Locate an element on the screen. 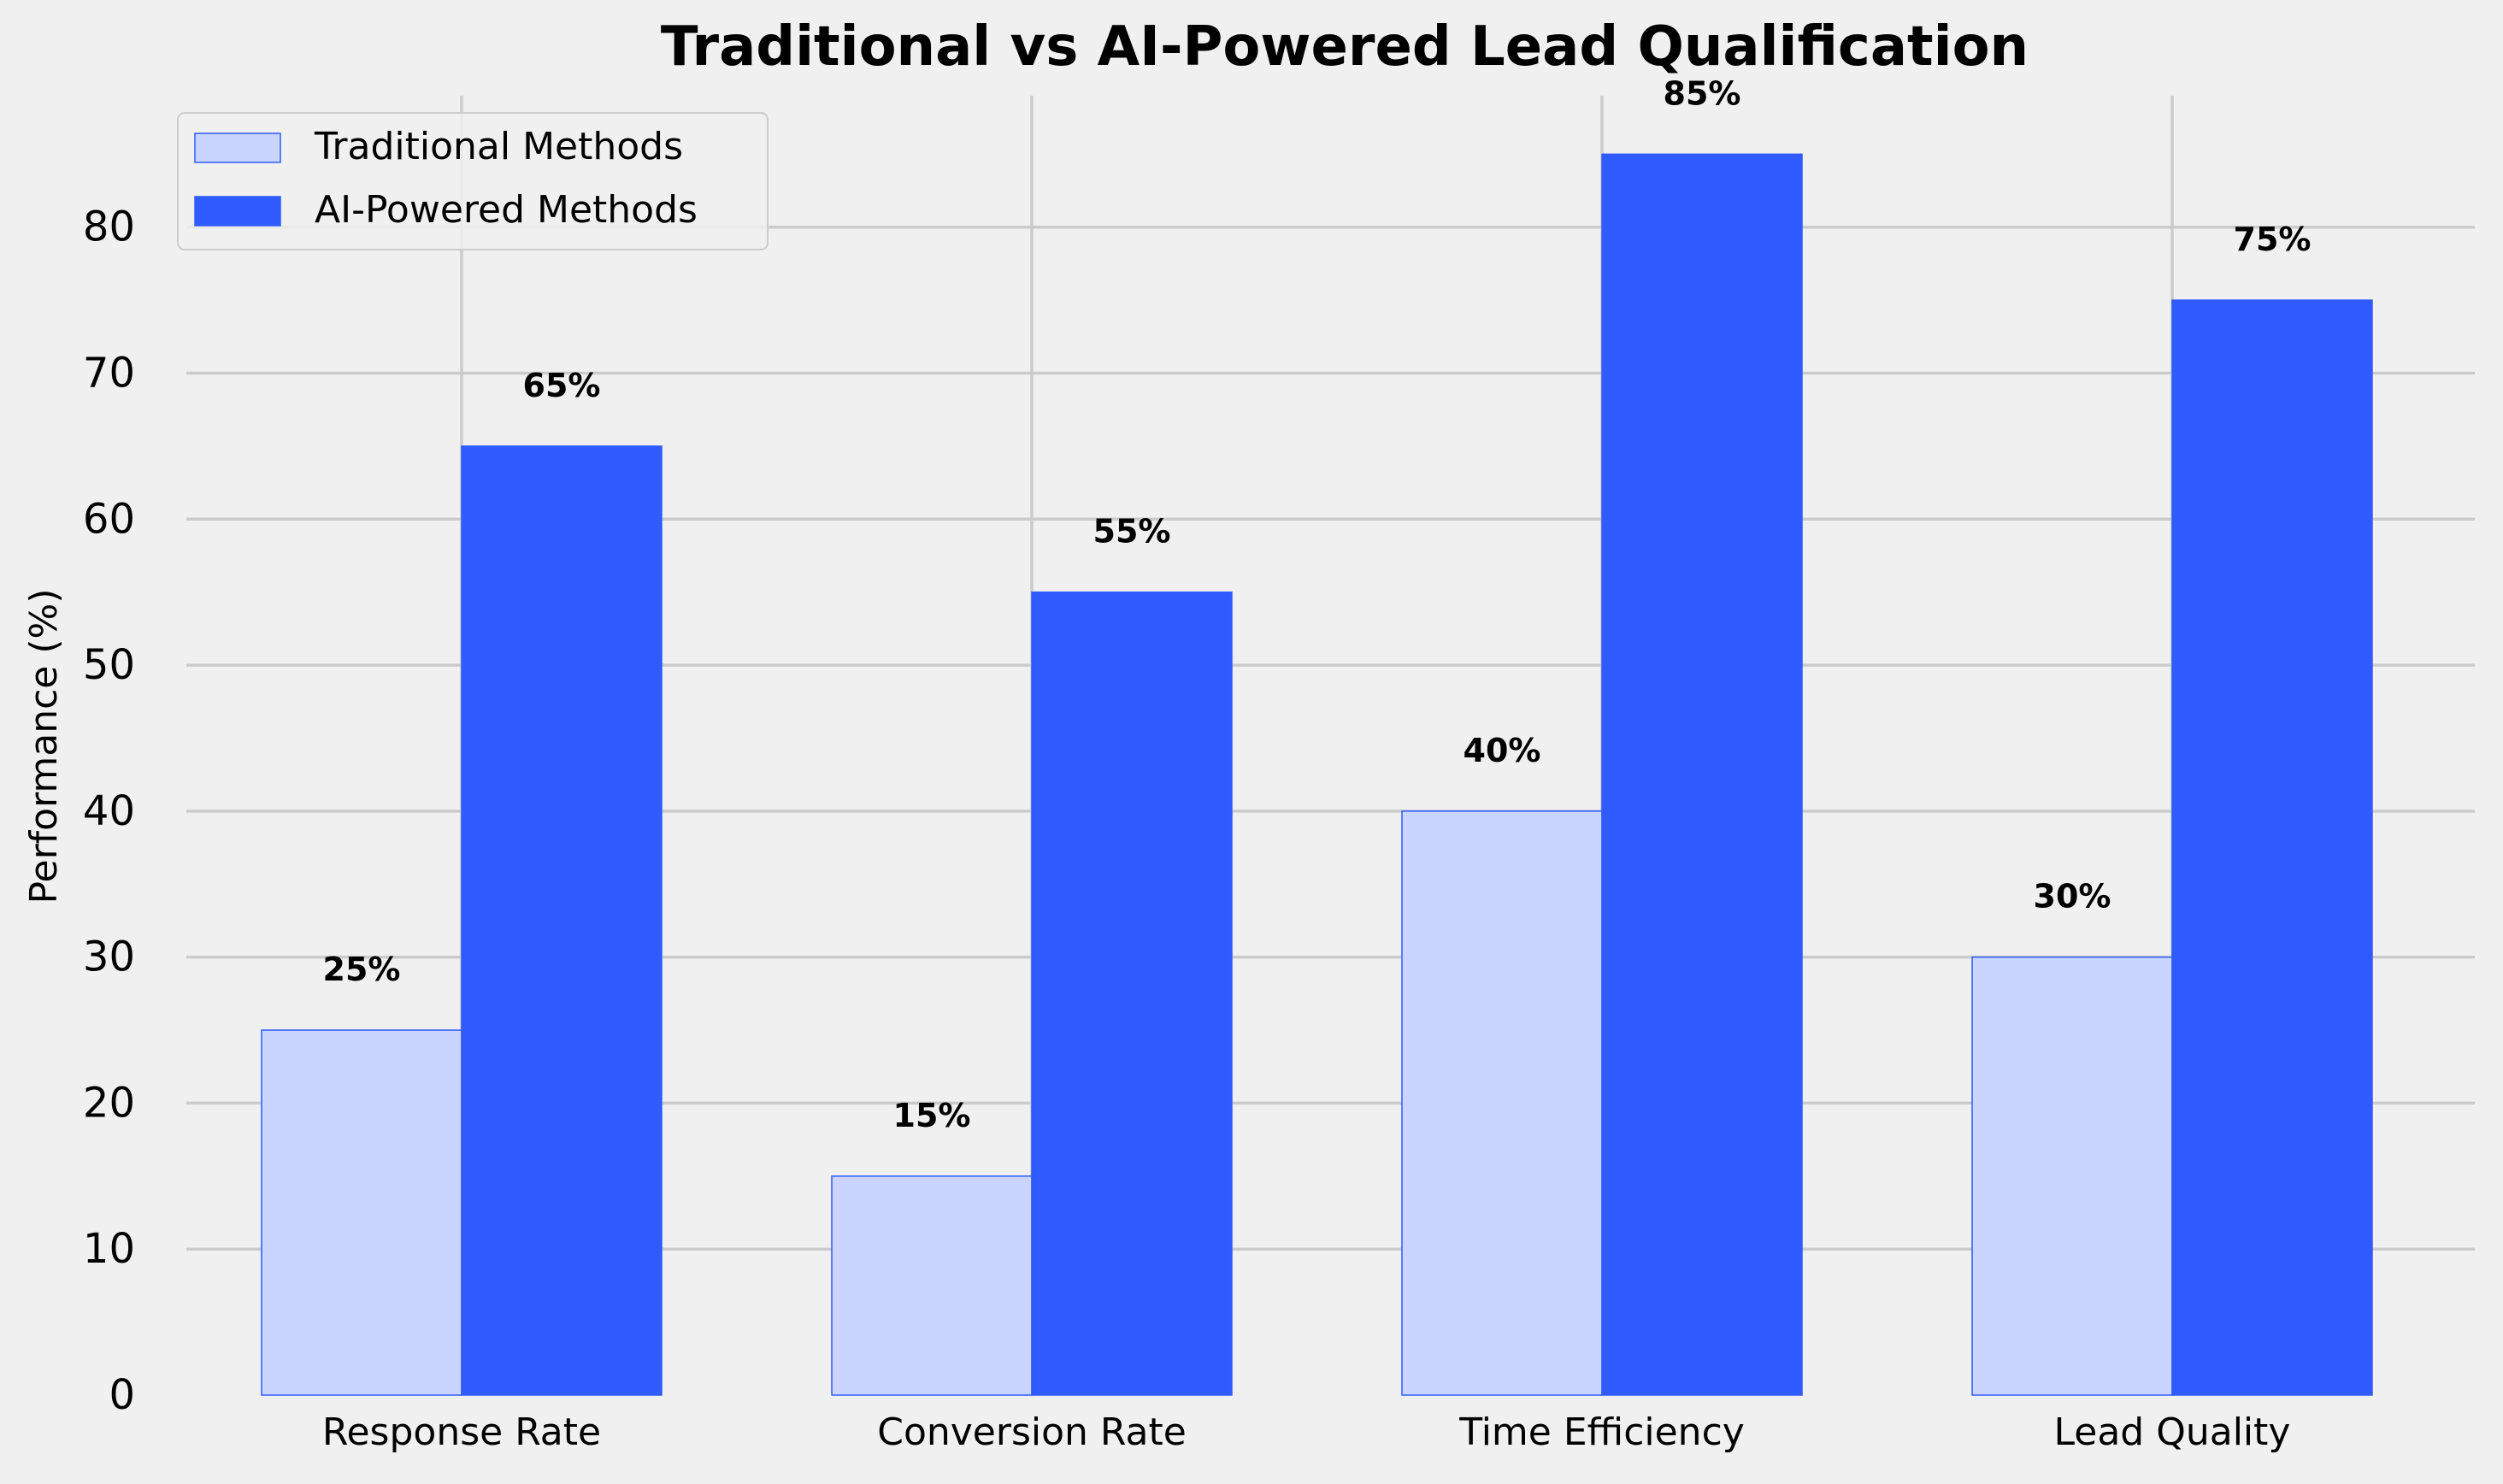 The image size is (2503, 1484). y-tick-label: 80 is located at coordinates (109, 227).